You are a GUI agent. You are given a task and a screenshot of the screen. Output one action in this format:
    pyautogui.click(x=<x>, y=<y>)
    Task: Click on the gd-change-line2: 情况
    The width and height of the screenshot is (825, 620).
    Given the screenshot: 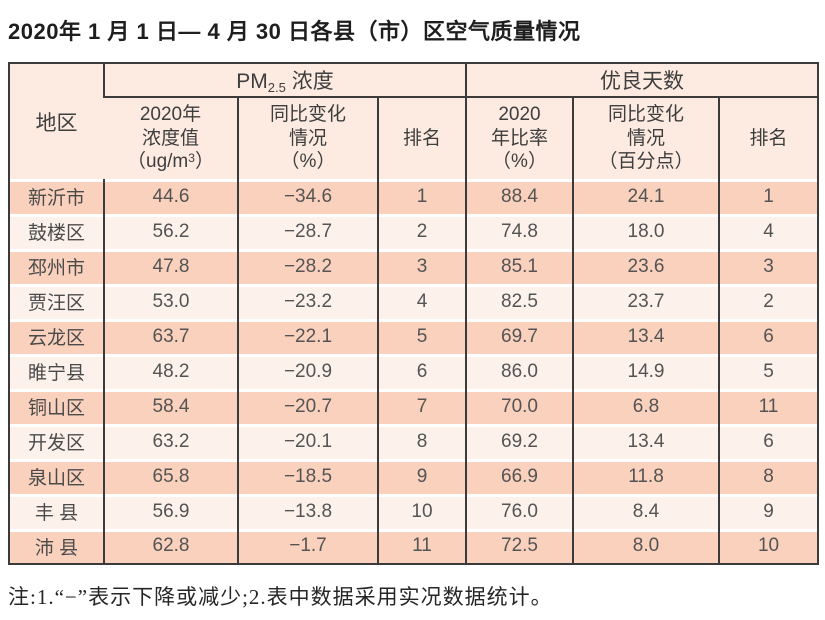 What is the action you would take?
    pyautogui.click(x=645, y=138)
    